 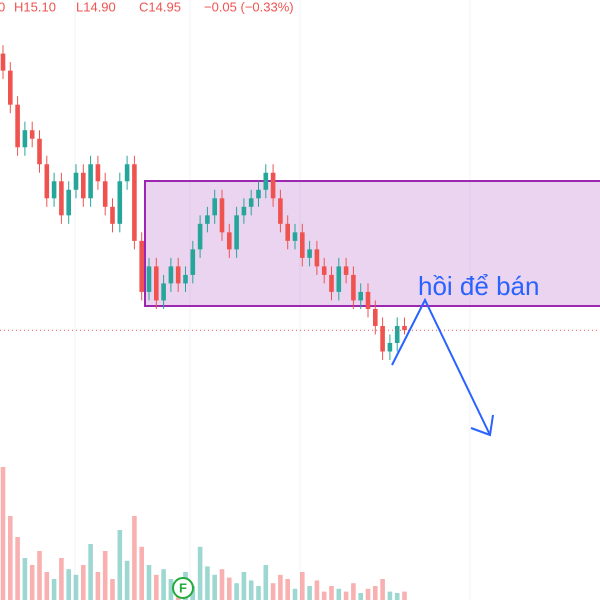 What do you see at coordinates (2, 7) in the screenshot?
I see `header-open: 0` at bounding box center [2, 7].